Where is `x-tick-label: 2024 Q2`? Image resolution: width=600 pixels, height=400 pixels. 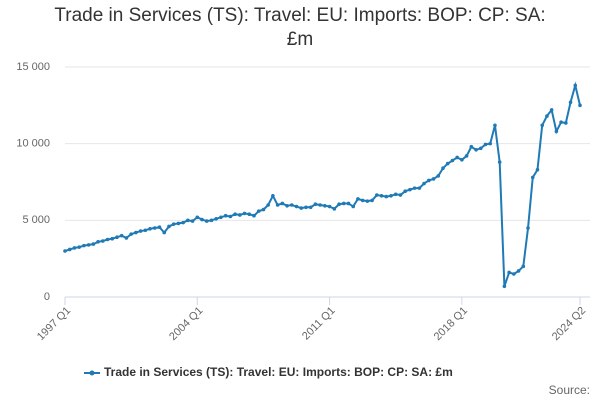
x-tick-label: 2024 Q2 is located at coordinates (569, 324).